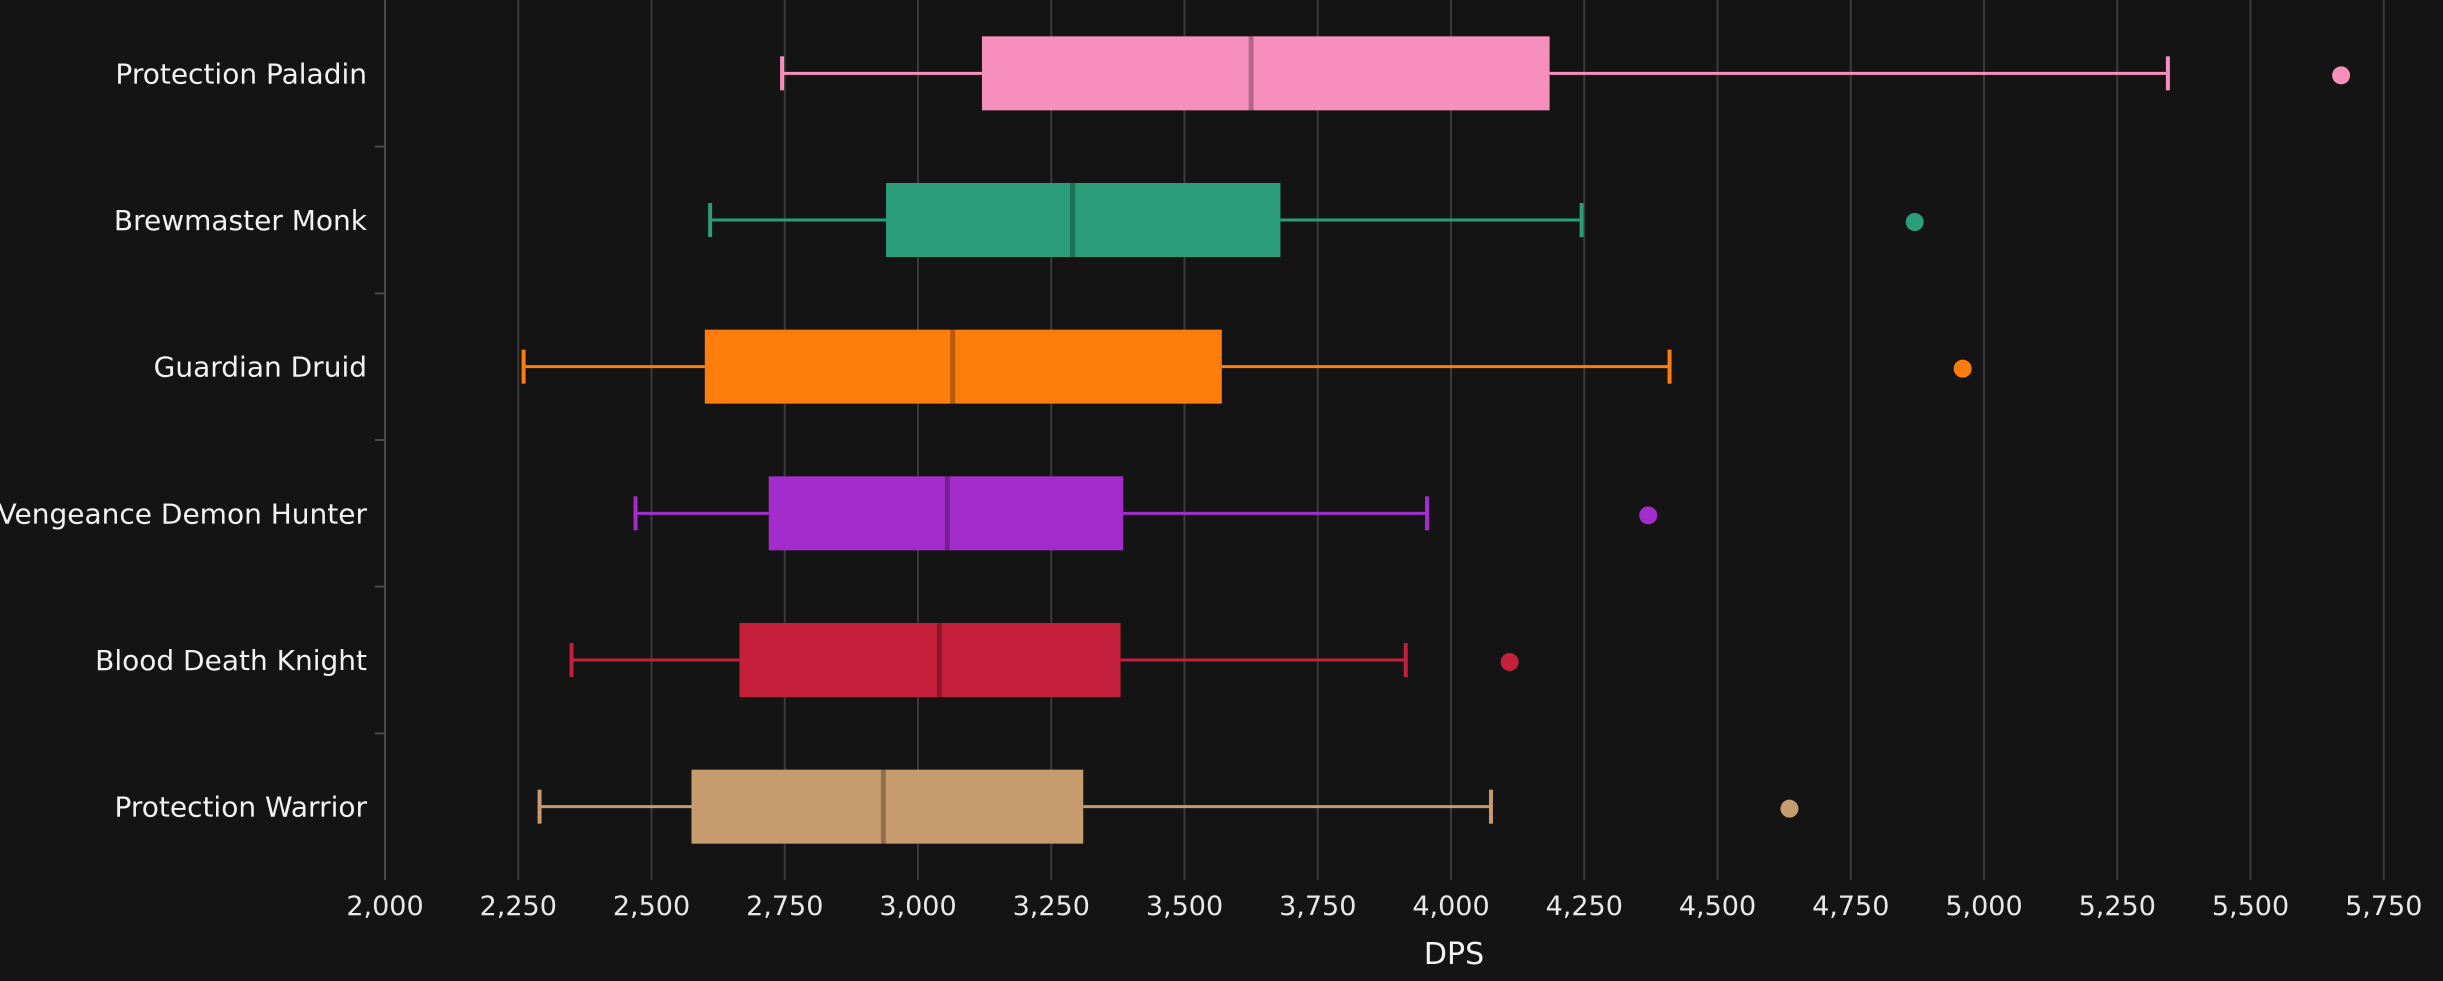  I want to click on category-label: Brewmaster Monk, so click(241, 220).